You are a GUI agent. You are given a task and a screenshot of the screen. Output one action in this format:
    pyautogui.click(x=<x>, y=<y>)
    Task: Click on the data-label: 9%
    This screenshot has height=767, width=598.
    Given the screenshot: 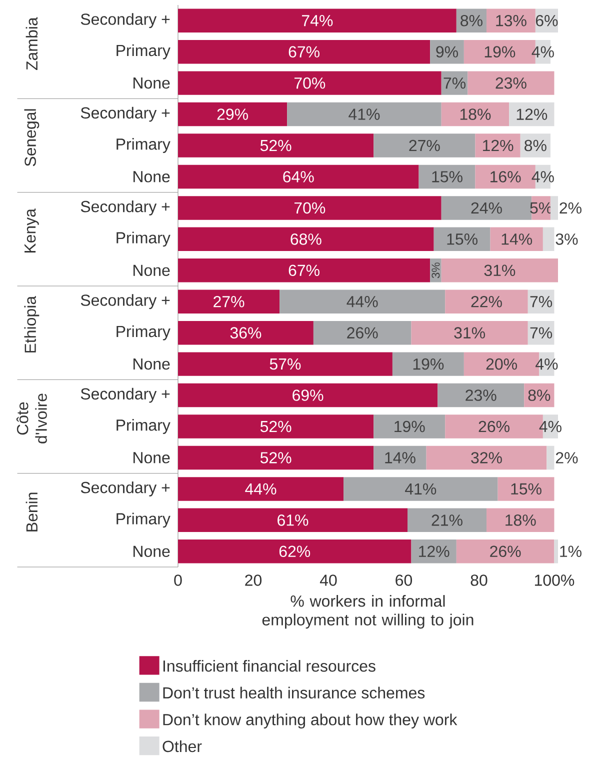 What is the action you would take?
    pyautogui.click(x=447, y=52)
    